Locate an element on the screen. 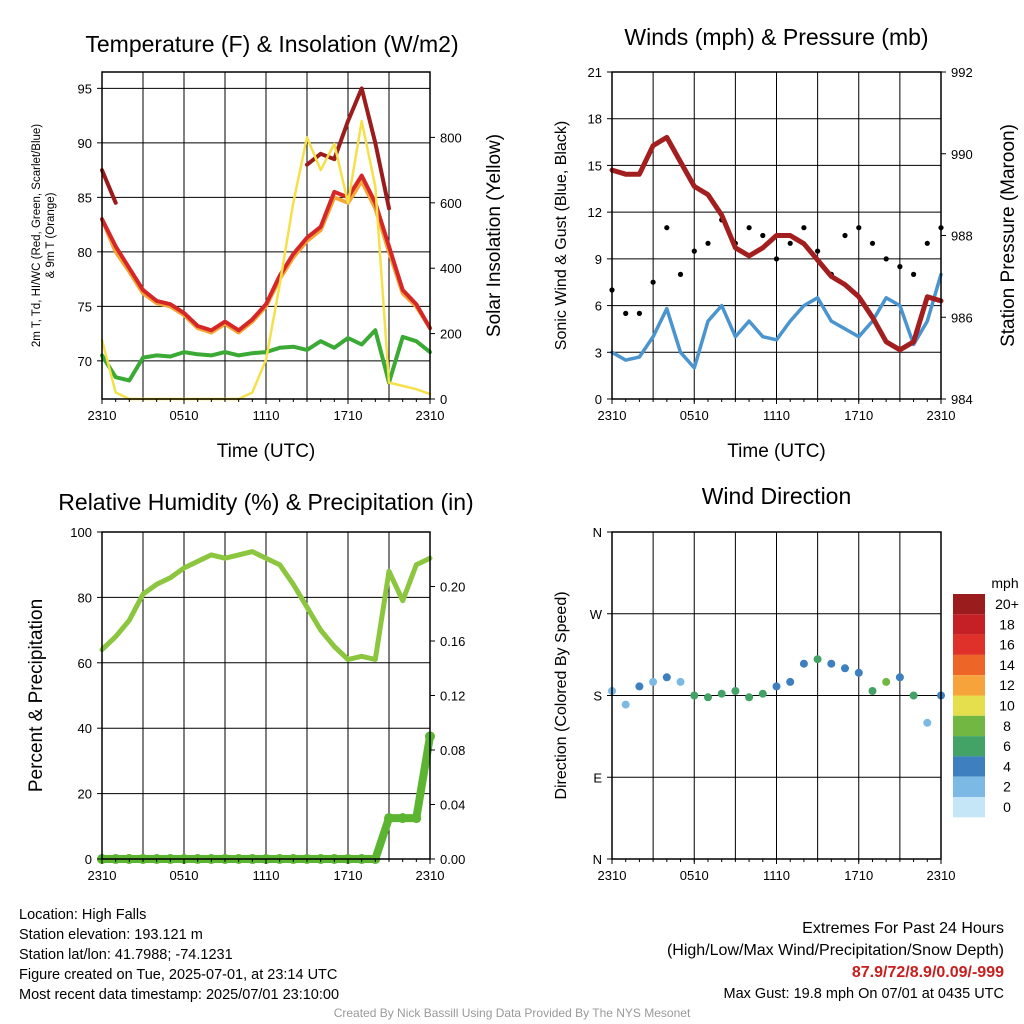 Image resolution: width=1024 pixels, height=1024 pixels. colorbar-label: 14 is located at coordinates (1007, 665).